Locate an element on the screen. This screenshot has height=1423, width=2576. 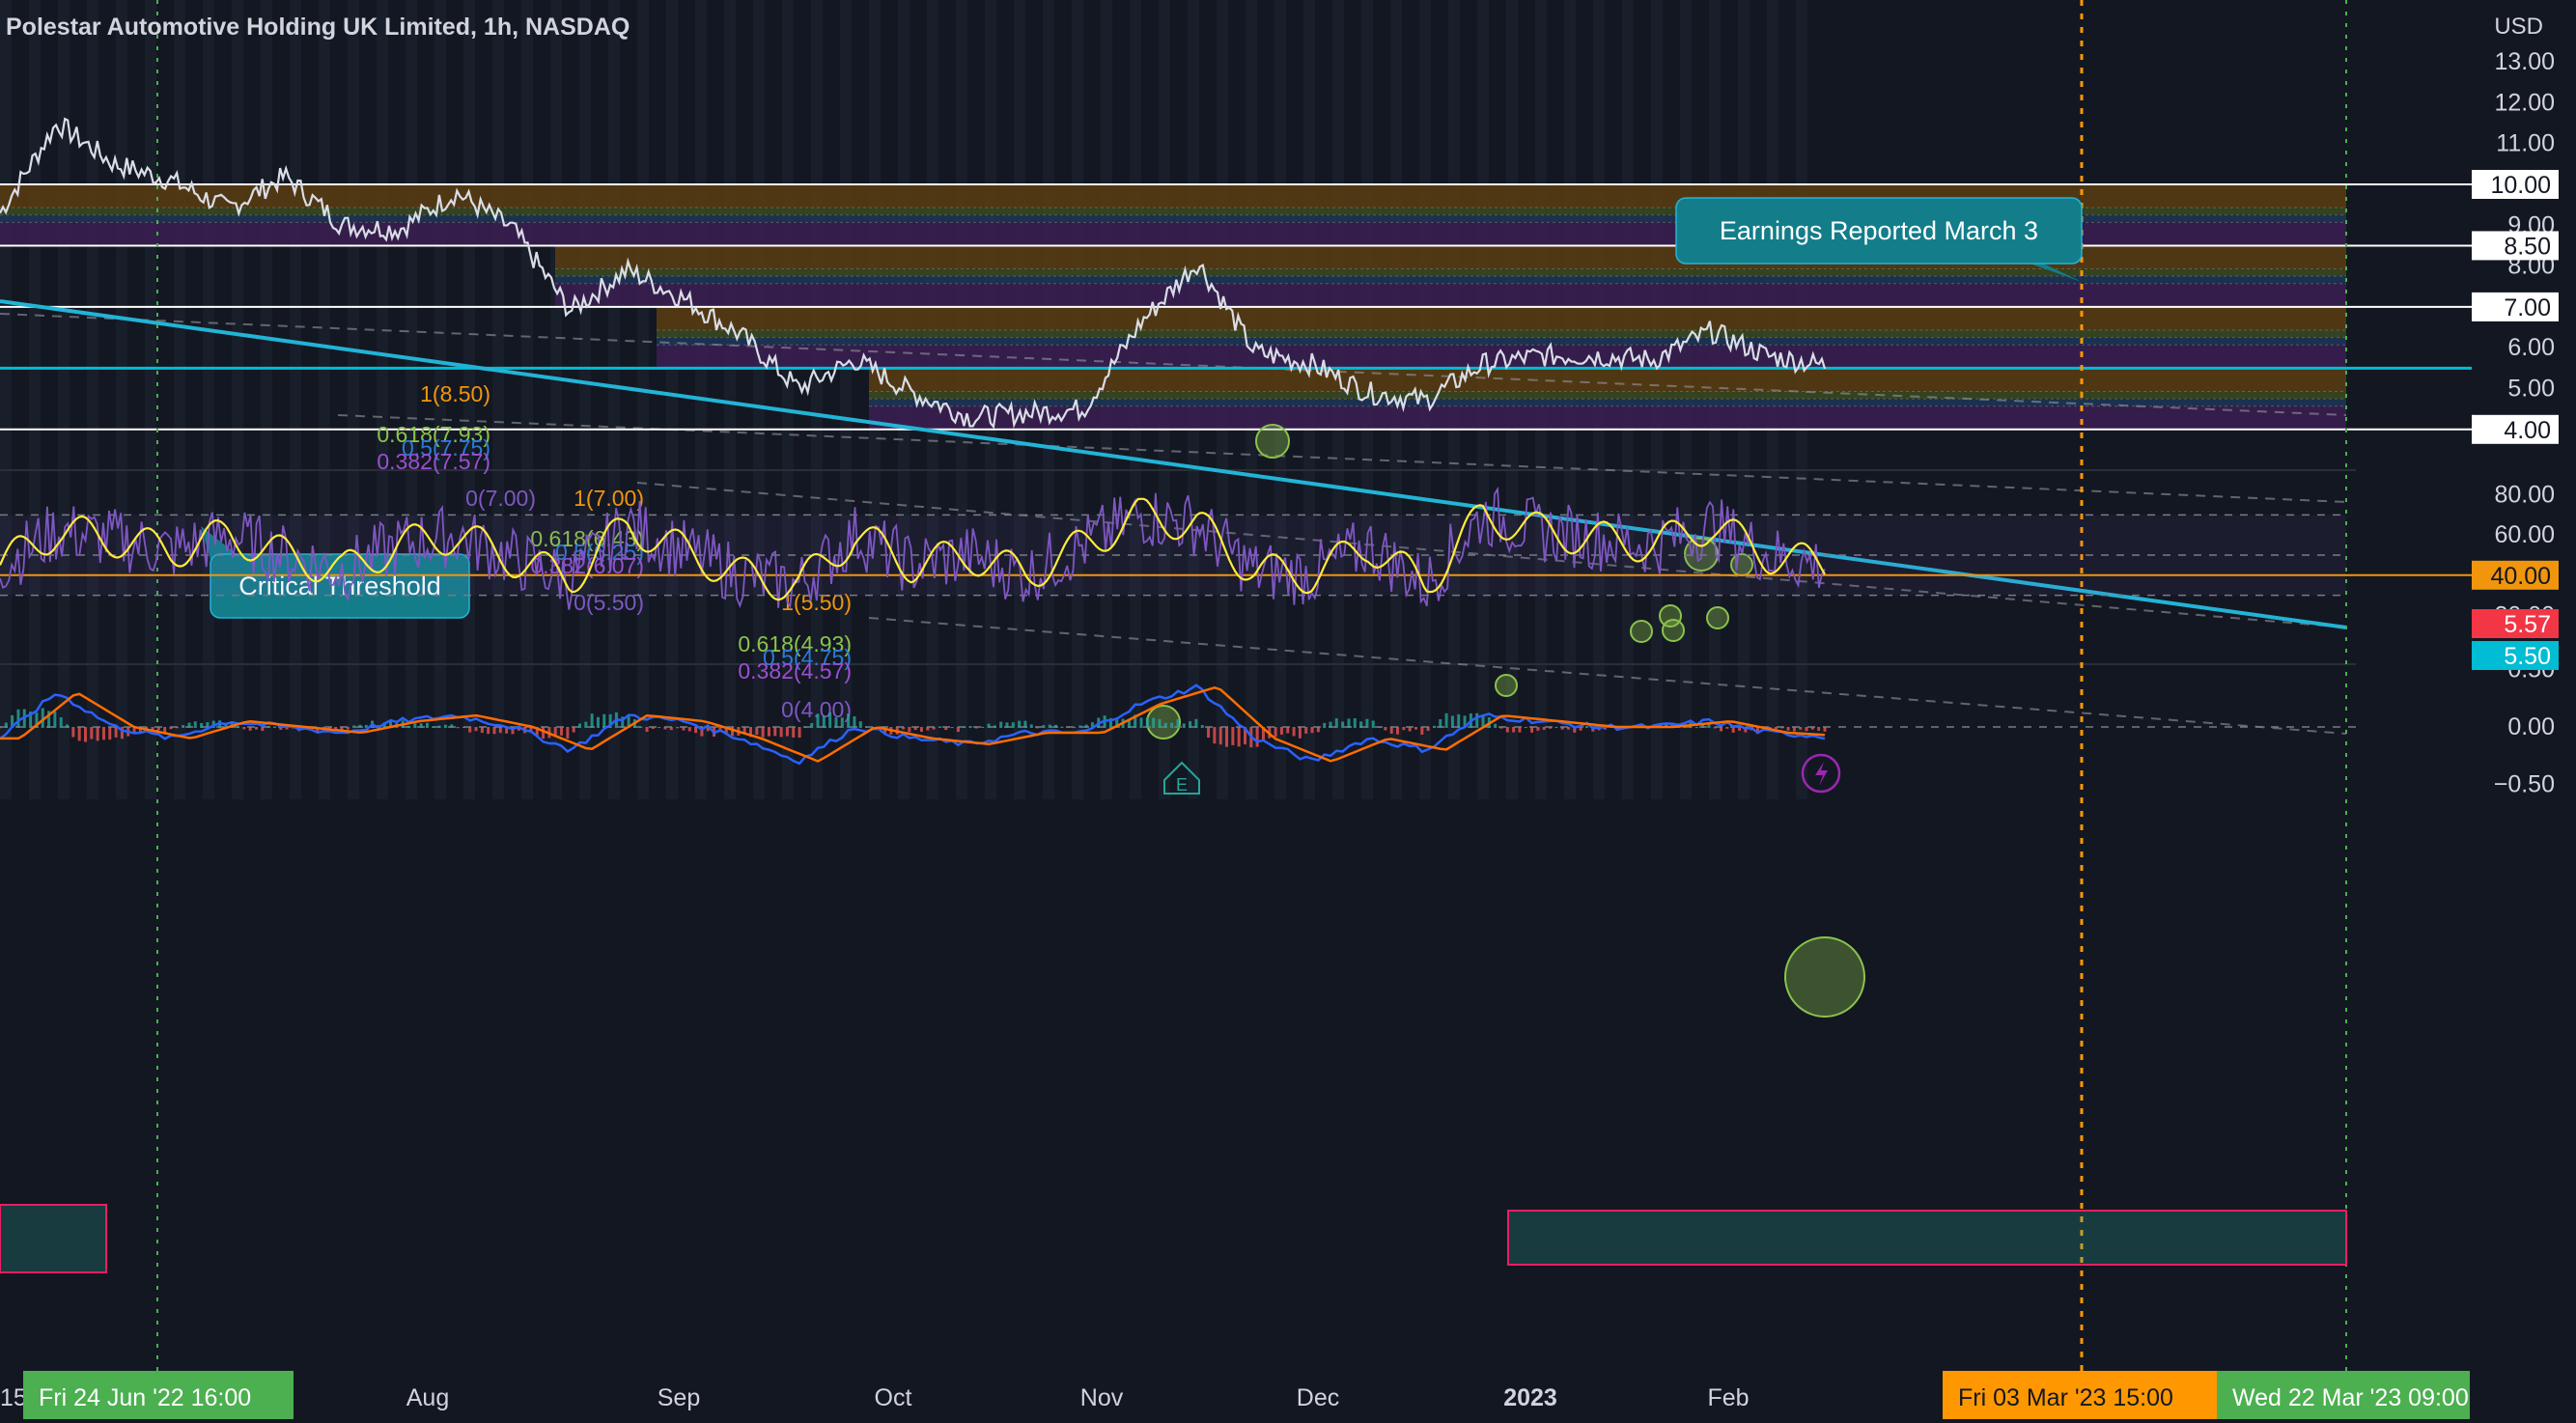
price-level-badge: 7.00 is located at coordinates (2515, 306).